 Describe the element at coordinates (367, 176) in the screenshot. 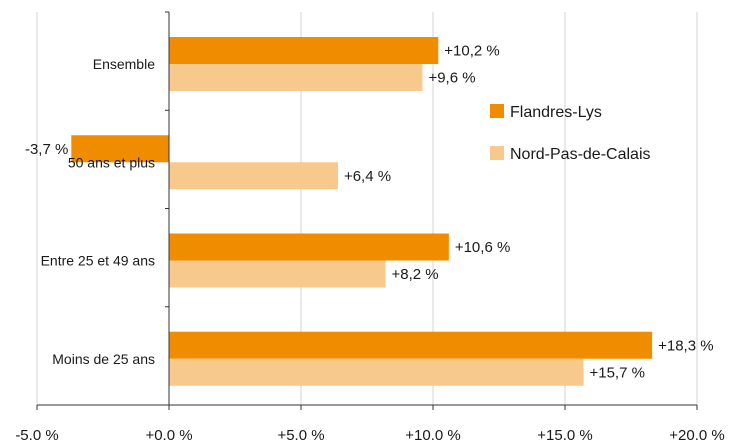

I see `data-label: +6,4 %` at that location.